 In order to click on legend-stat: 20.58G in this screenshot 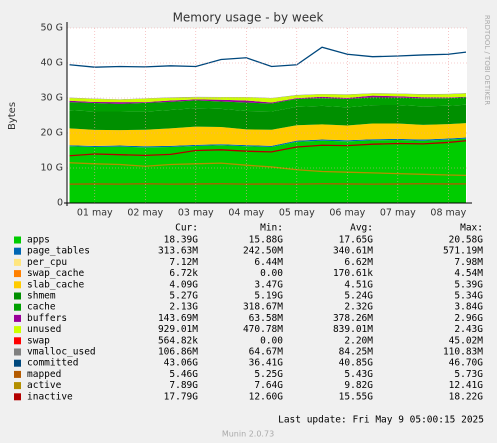, I will do `click(466, 240)`.